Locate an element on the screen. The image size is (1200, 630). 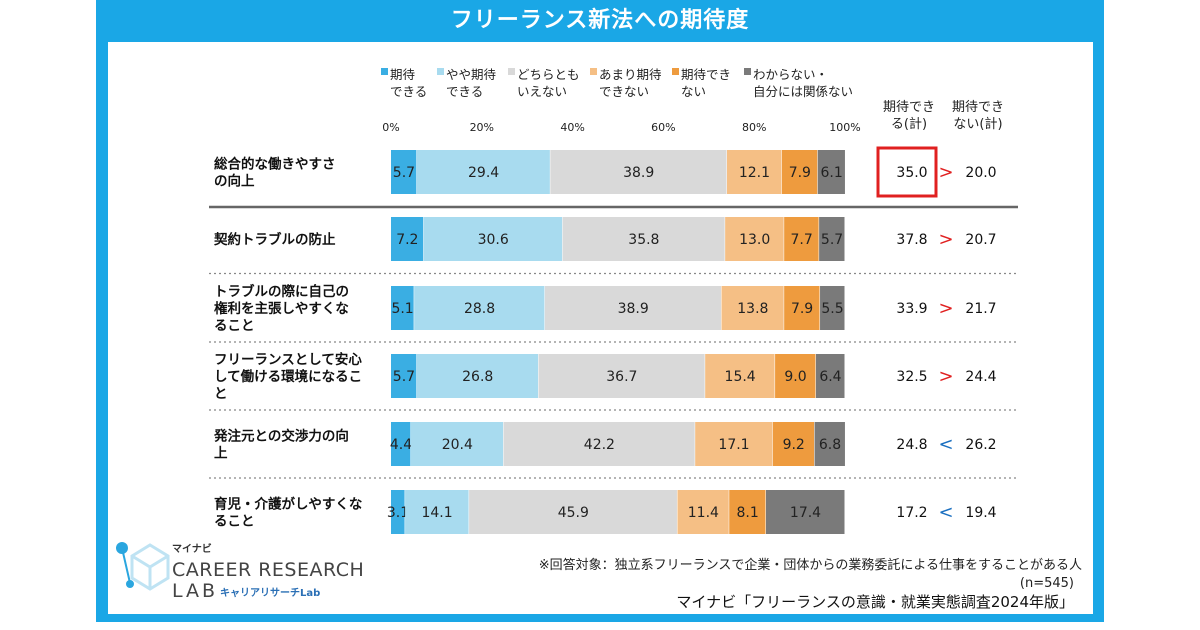
data-label-2-4: 7.9 is located at coordinates (802, 309).